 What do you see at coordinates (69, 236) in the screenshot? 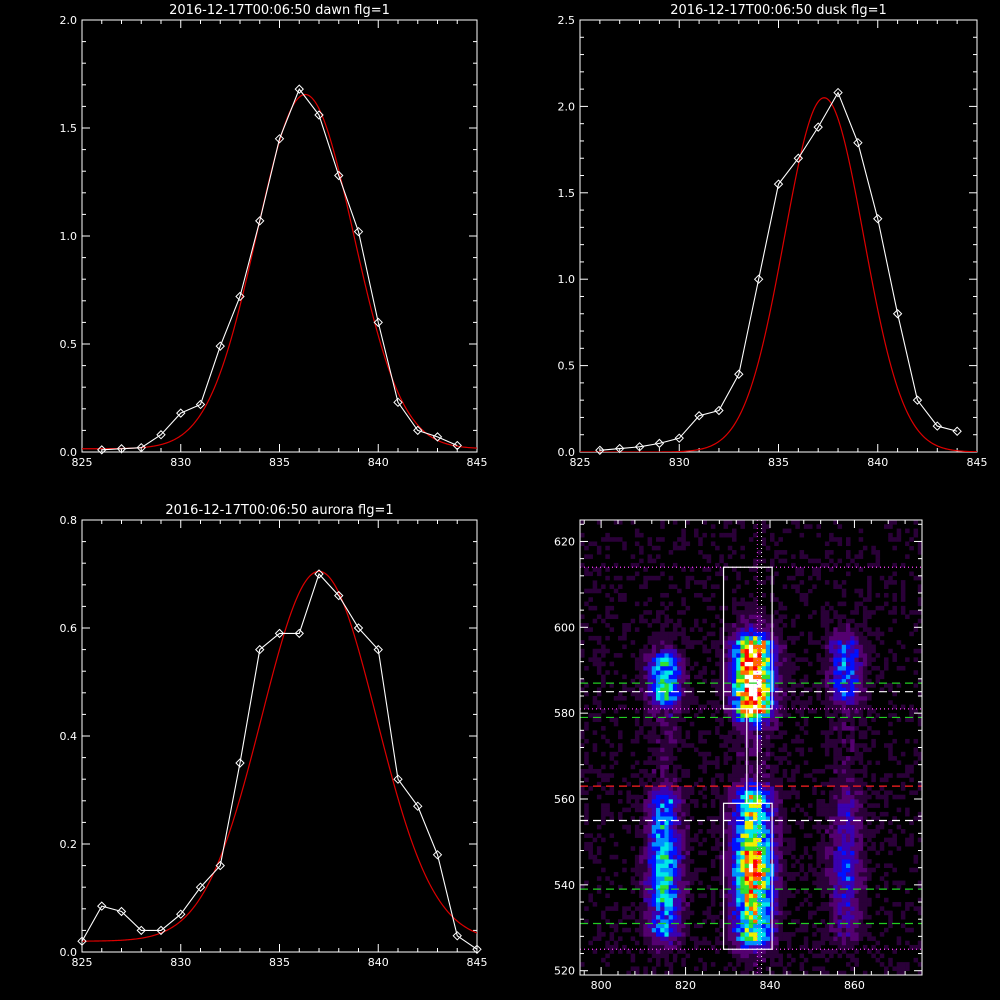
I see `y-tick-label: 1.0` at bounding box center [69, 236].